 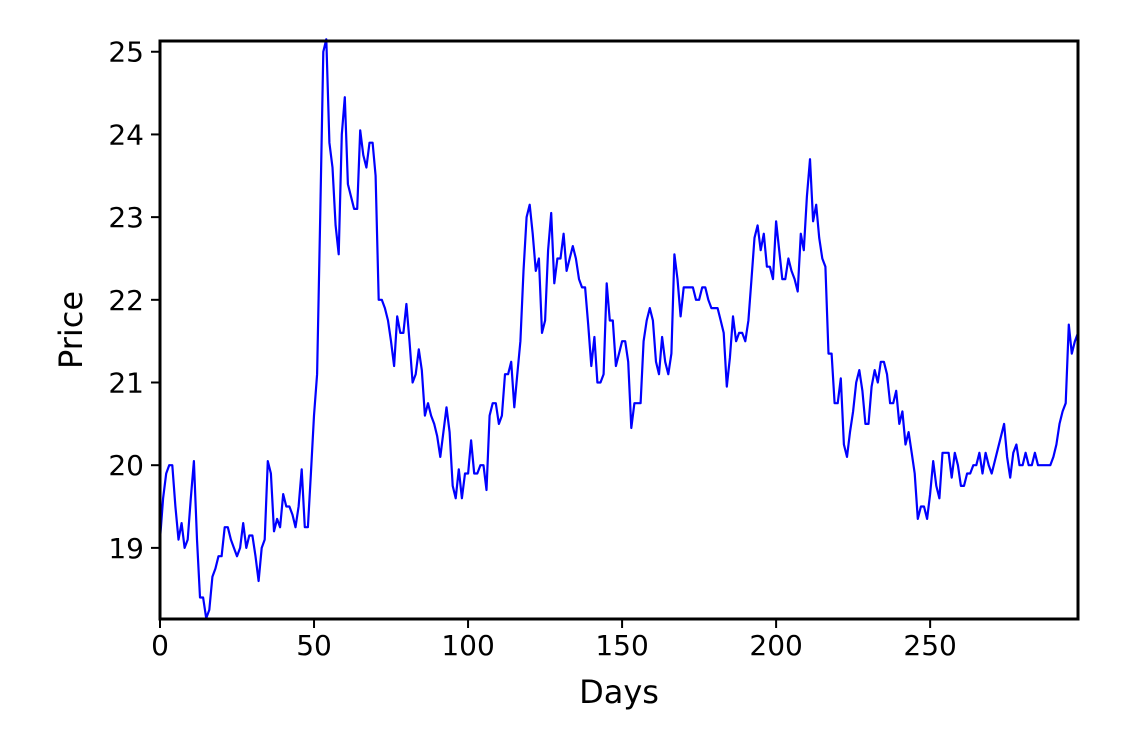 What do you see at coordinates (71, 330) in the screenshot?
I see `y-axis-label: Price` at bounding box center [71, 330].